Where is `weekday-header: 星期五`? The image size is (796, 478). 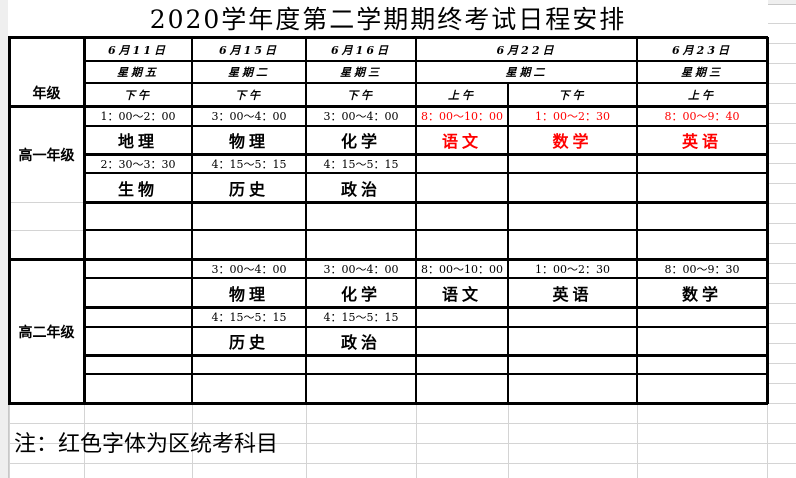 weekday-header: 星期五 is located at coordinates (138, 72).